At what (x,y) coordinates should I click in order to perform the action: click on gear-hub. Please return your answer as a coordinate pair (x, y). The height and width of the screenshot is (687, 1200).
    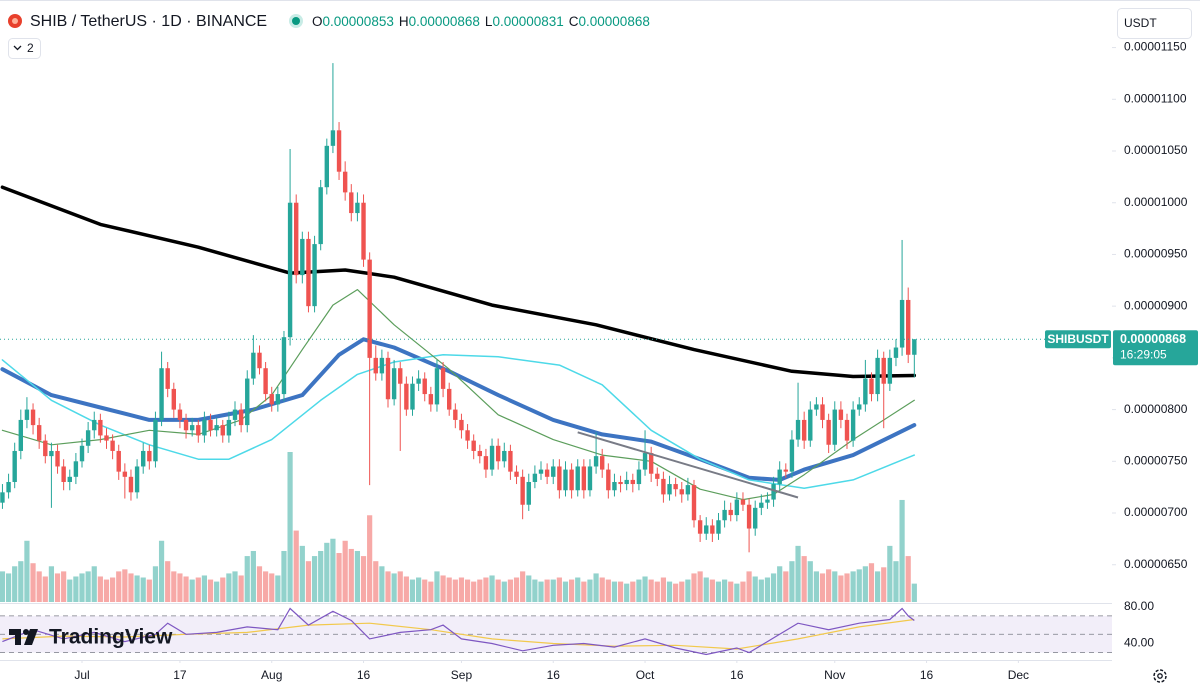
    Looking at the image, I should click on (1160, 676).